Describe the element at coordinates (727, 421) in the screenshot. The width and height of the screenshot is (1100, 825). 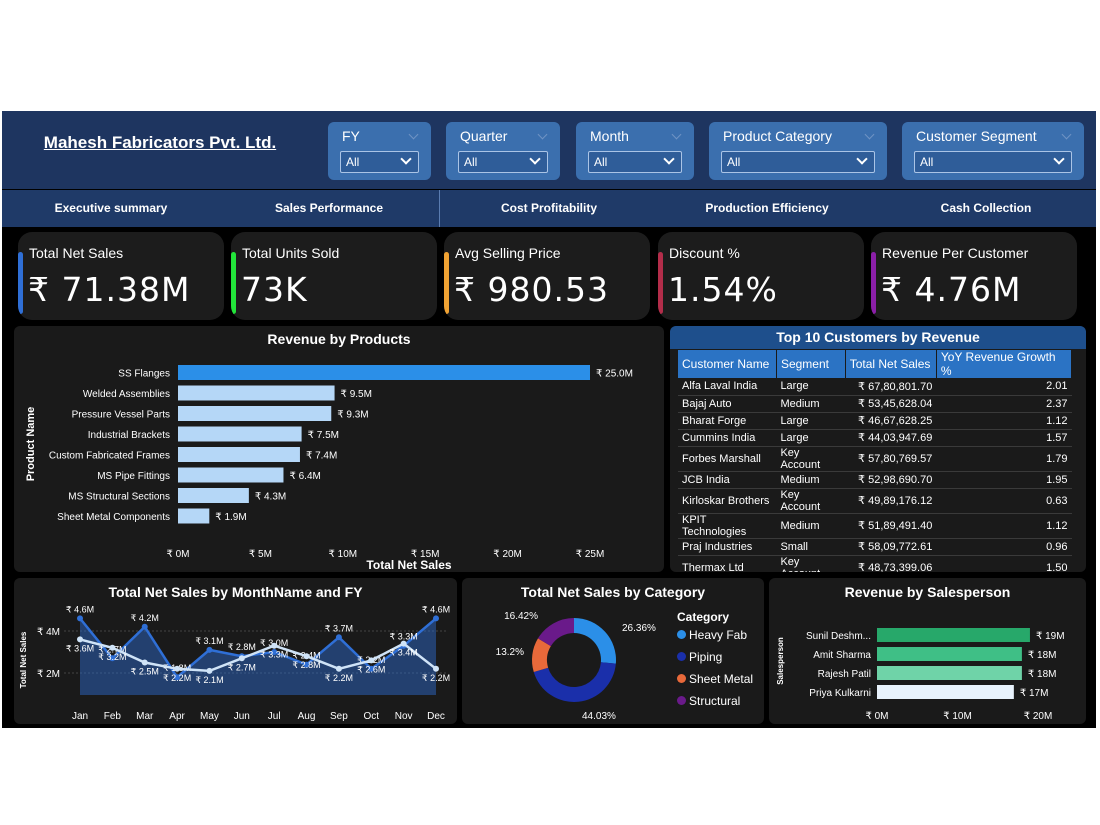
I see `customer-name-cell: Bharat Forge` at that location.